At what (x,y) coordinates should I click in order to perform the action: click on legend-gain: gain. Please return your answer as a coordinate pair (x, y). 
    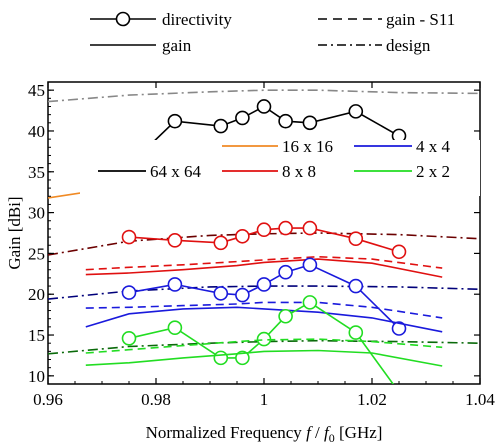
    Looking at the image, I should click on (141, 45).